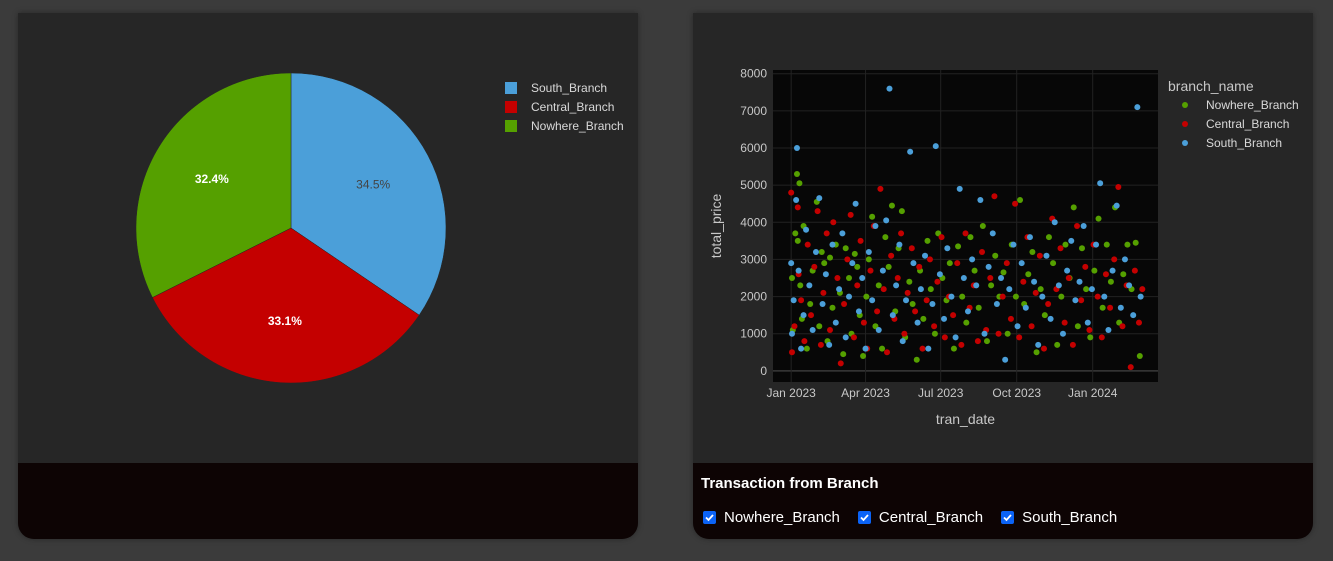 The width and height of the screenshot is (1333, 561). What do you see at coordinates (864, 517) in the screenshot?
I see `checkbox-checked-icon` at bounding box center [864, 517].